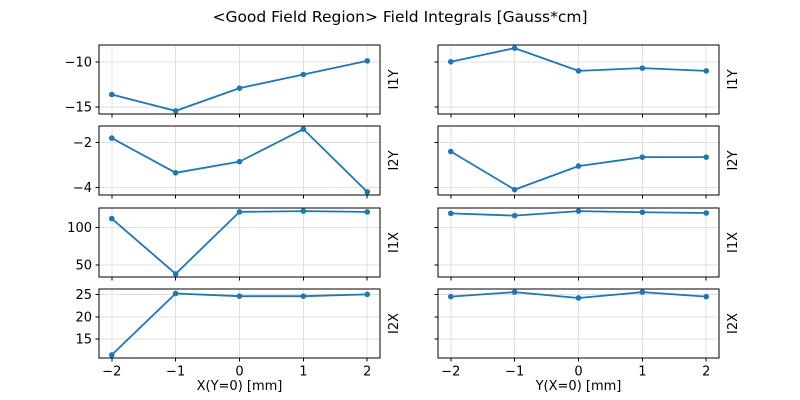 This screenshot has height=400, width=800. Describe the element at coordinates (578, 386) in the screenshot. I see `xlabel-right-column: Y(X=0) [mm]` at that location.